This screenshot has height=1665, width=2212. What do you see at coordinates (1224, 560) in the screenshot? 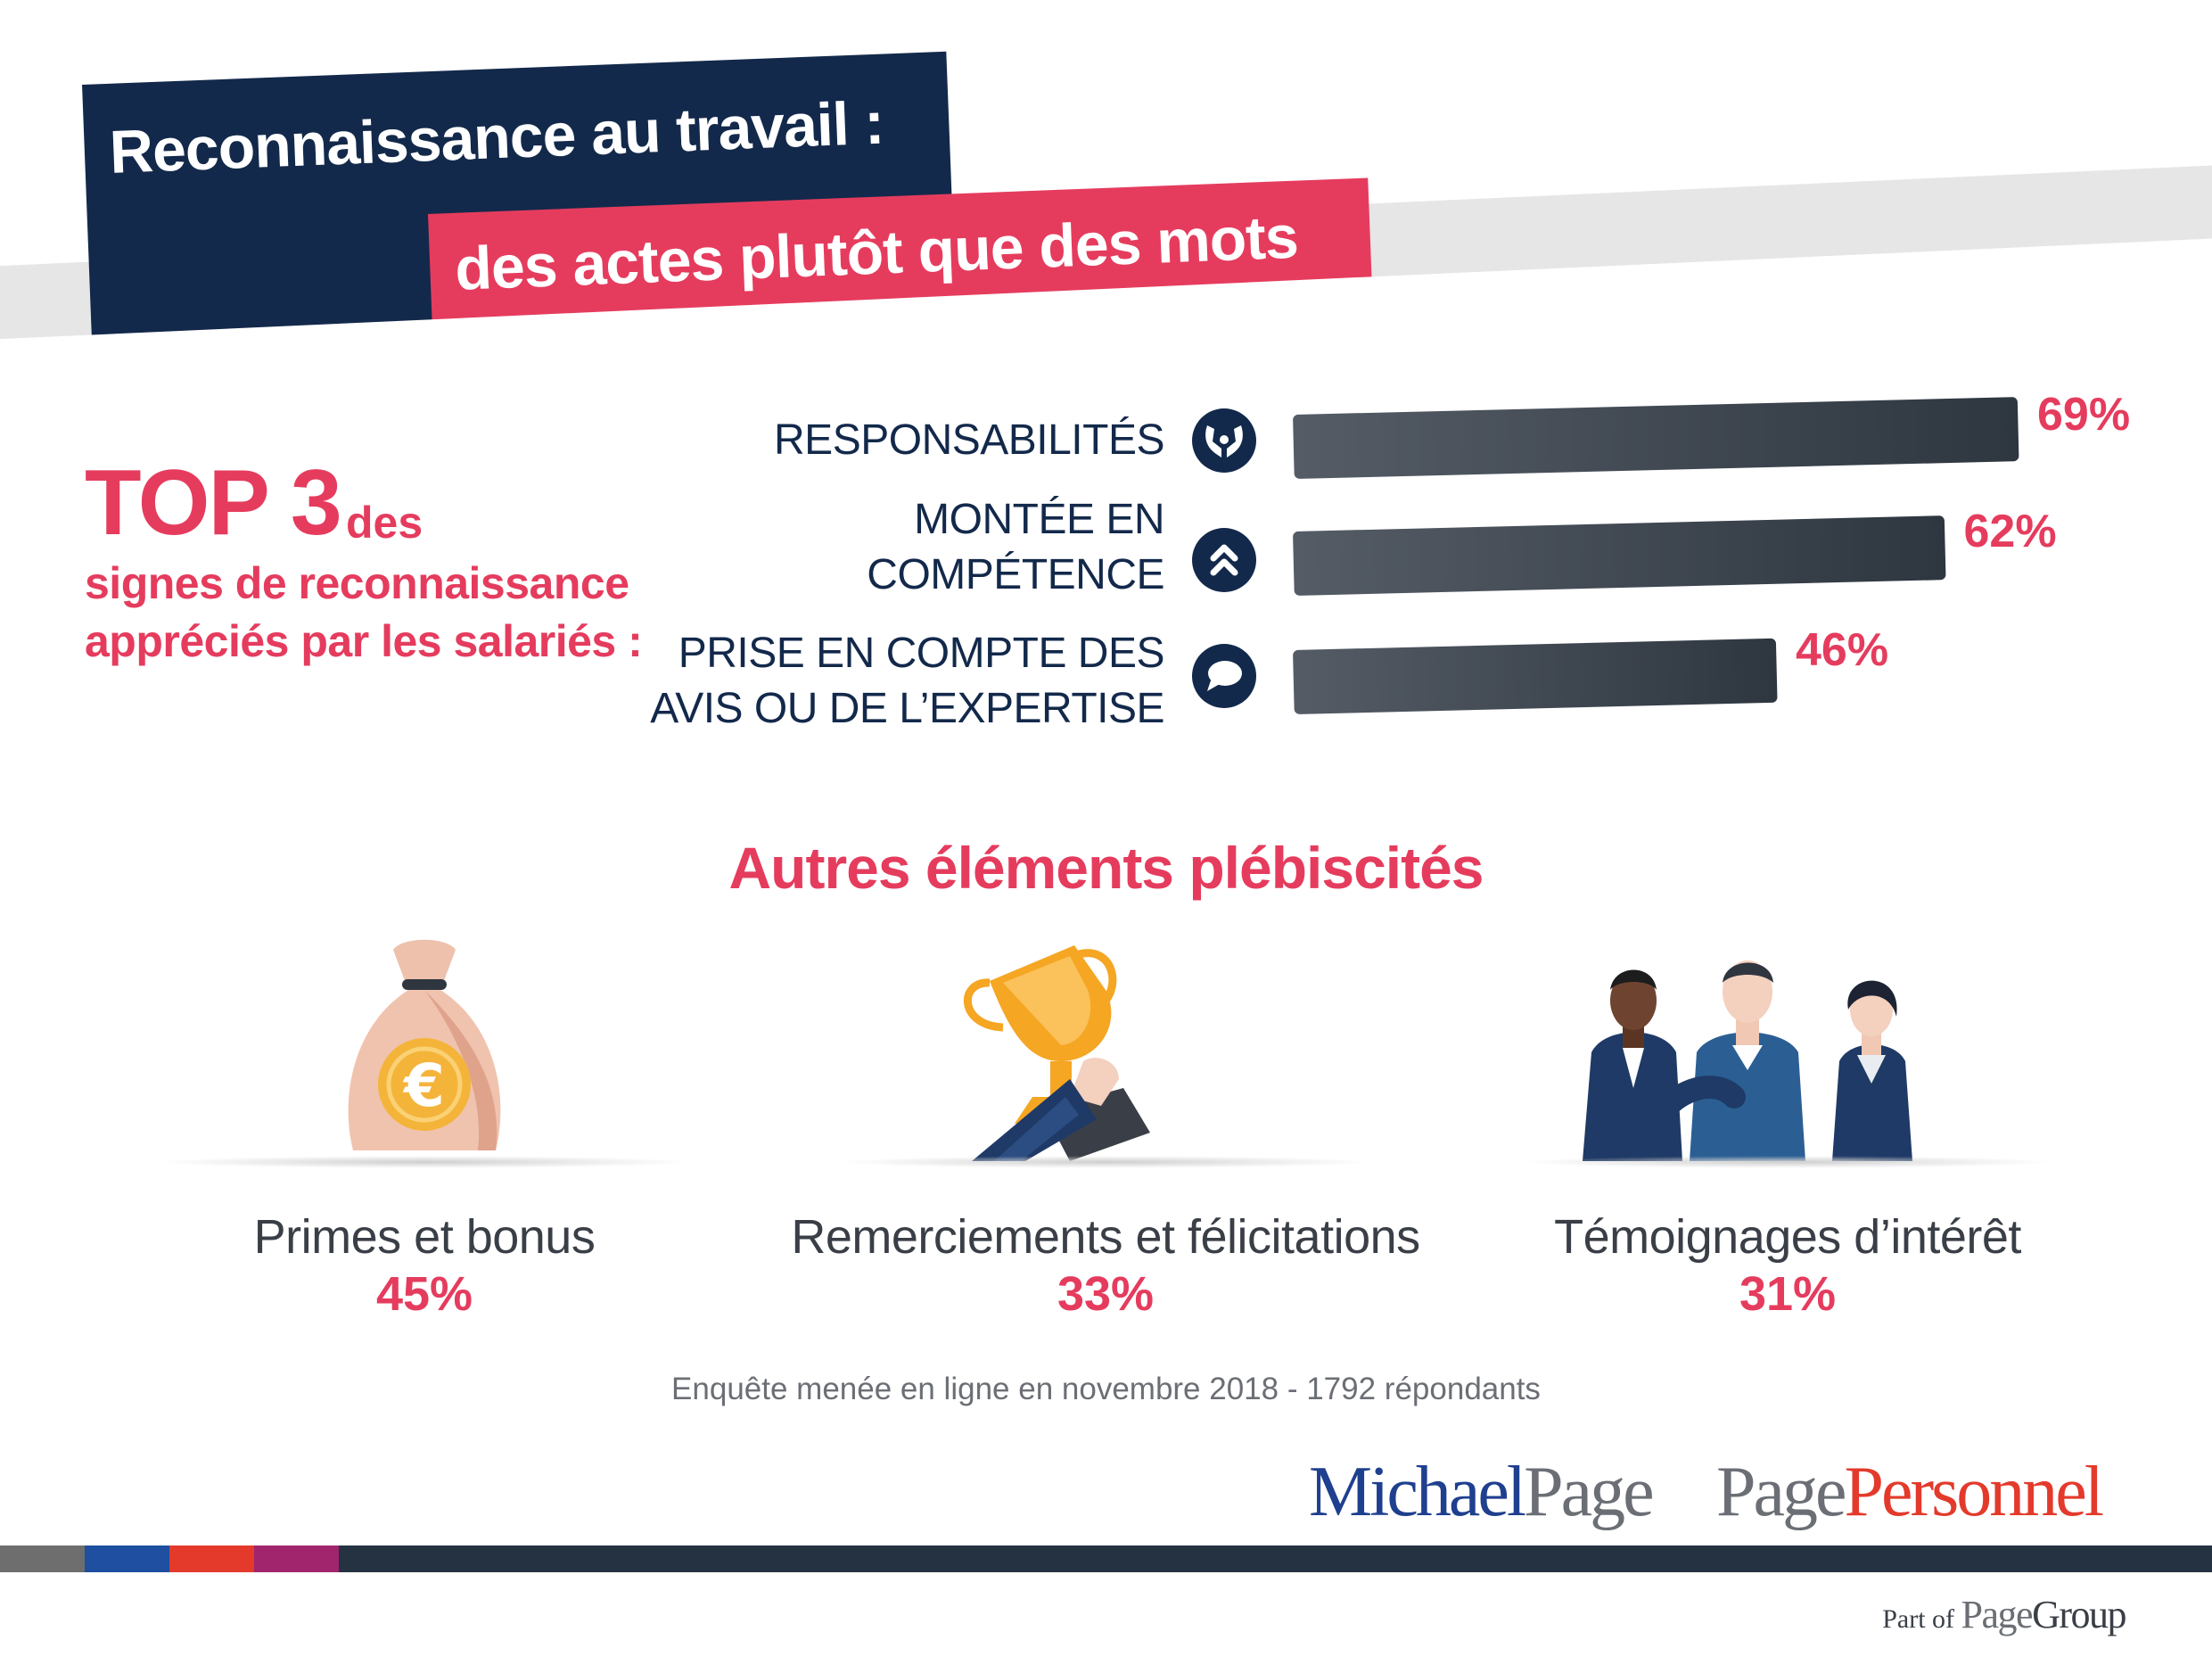
I see `chevrons-up-icon` at bounding box center [1224, 560].